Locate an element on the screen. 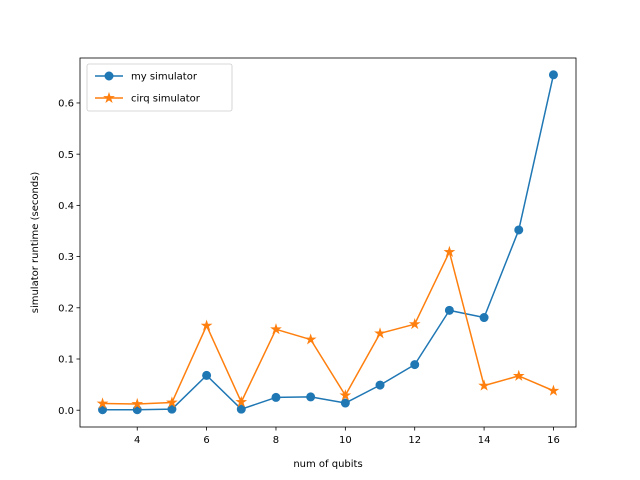 Image resolution: width=640 pixels, height=480 pixels. y-axis-label: simulator runtime (seconds) is located at coordinates (35, 243).